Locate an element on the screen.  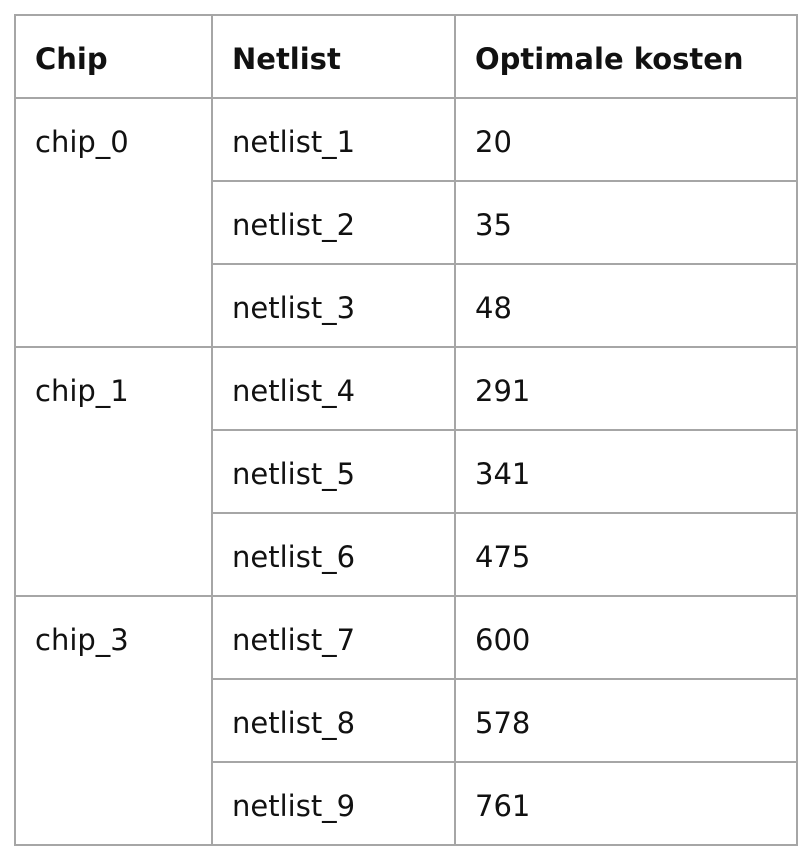
cost-cell: 48 is located at coordinates (626, 305).